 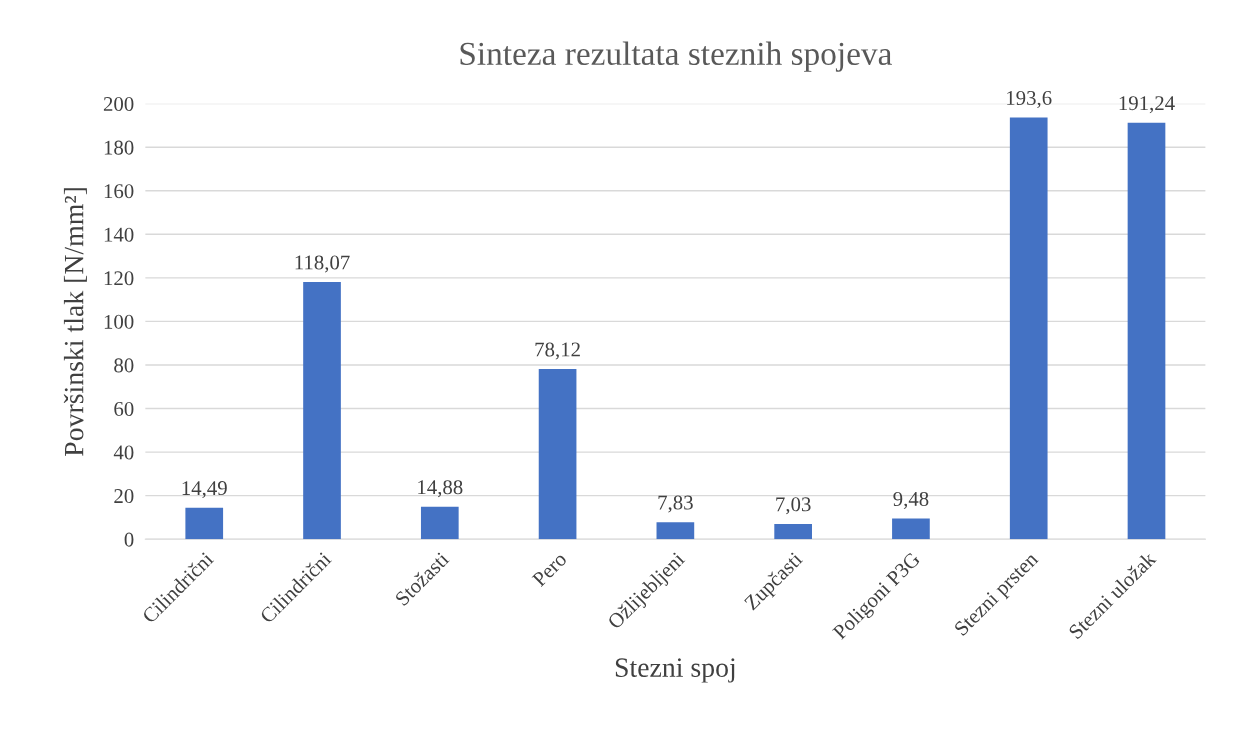 What do you see at coordinates (675, 670) in the screenshot?
I see `x-axis-title: Stezni spoj` at bounding box center [675, 670].